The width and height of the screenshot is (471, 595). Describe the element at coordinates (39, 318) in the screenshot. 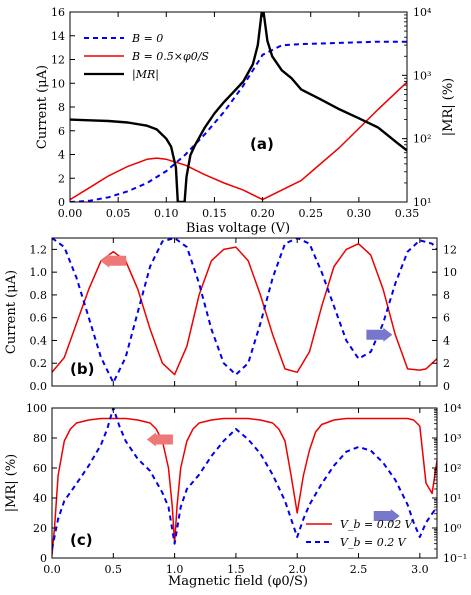

I see `panel-b-ytick-label: 0.6` at that location.